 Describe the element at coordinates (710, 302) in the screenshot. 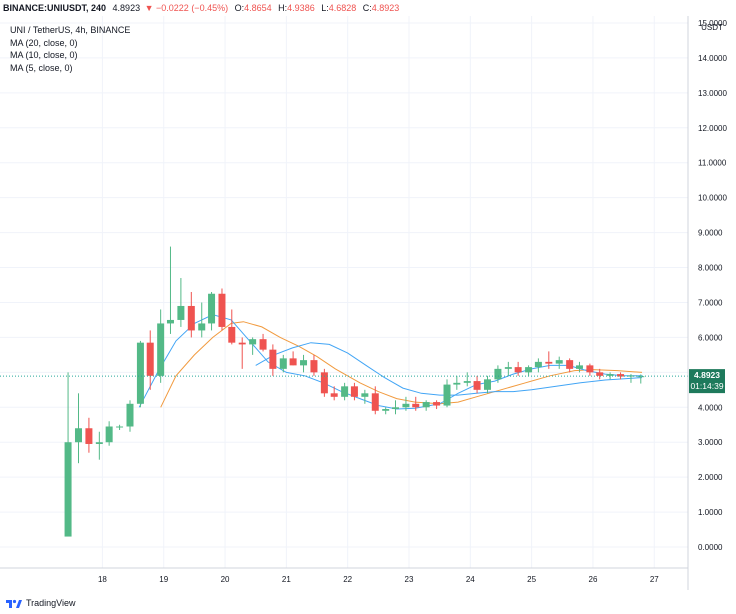

I see `price-tick-label: 7.0000` at that location.